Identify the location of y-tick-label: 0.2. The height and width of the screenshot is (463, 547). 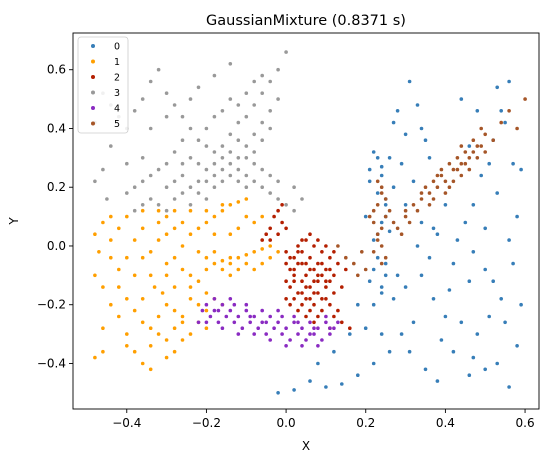
(56, 187).